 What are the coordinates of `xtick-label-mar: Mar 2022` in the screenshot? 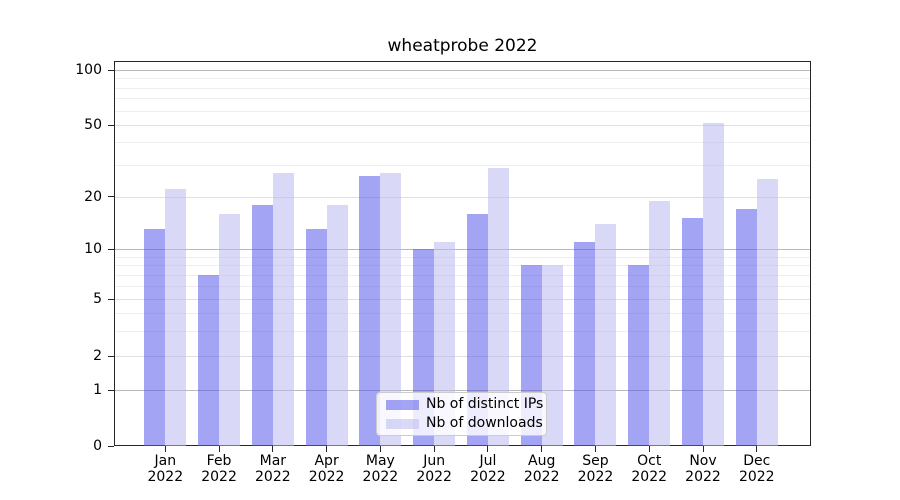 It's located at (273, 469).